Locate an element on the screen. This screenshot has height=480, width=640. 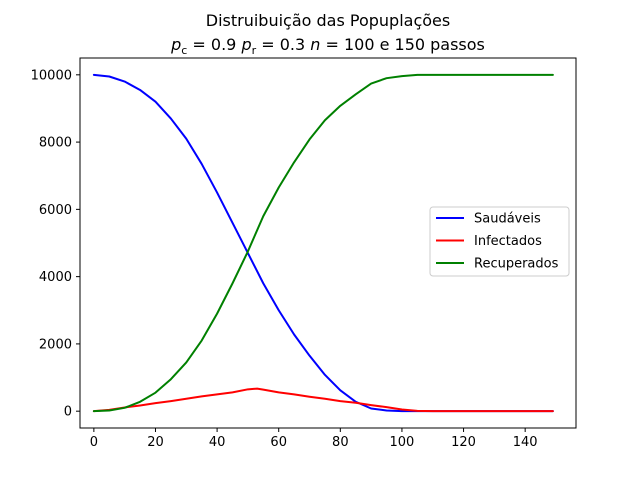
y-tick-label: 10000 is located at coordinates (51, 75).